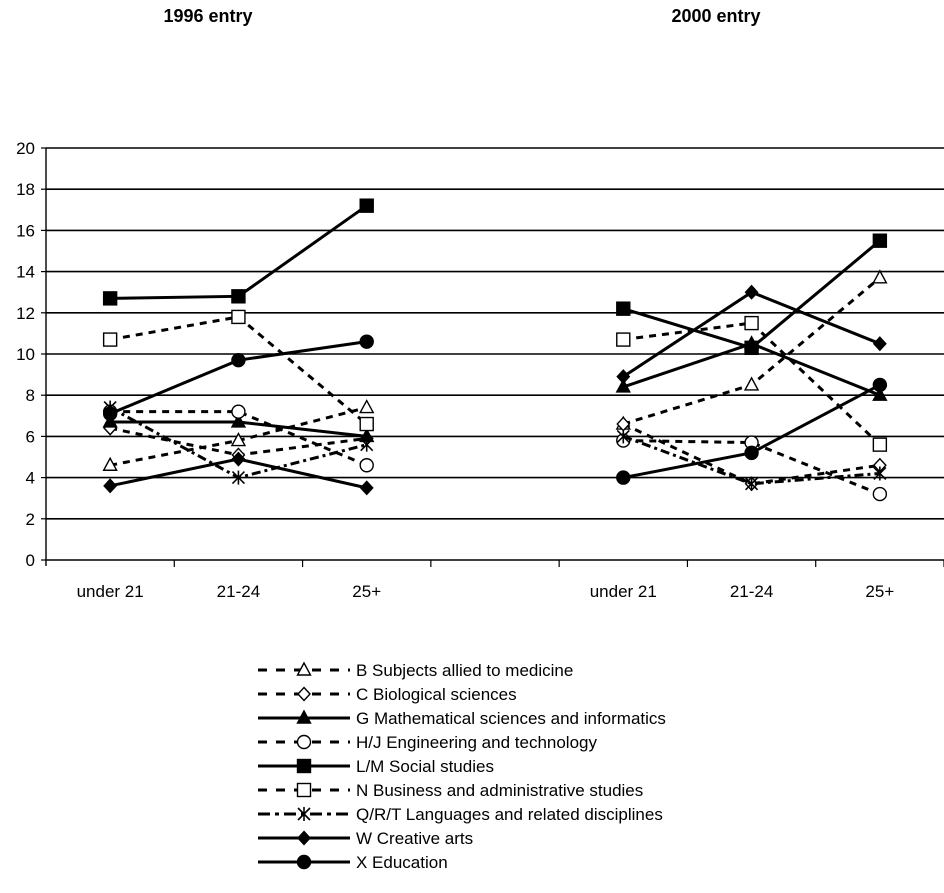  Describe the element at coordinates (509, 814) in the screenshot. I see `legend-label: Q/R/T Languages and related disciplines` at that location.